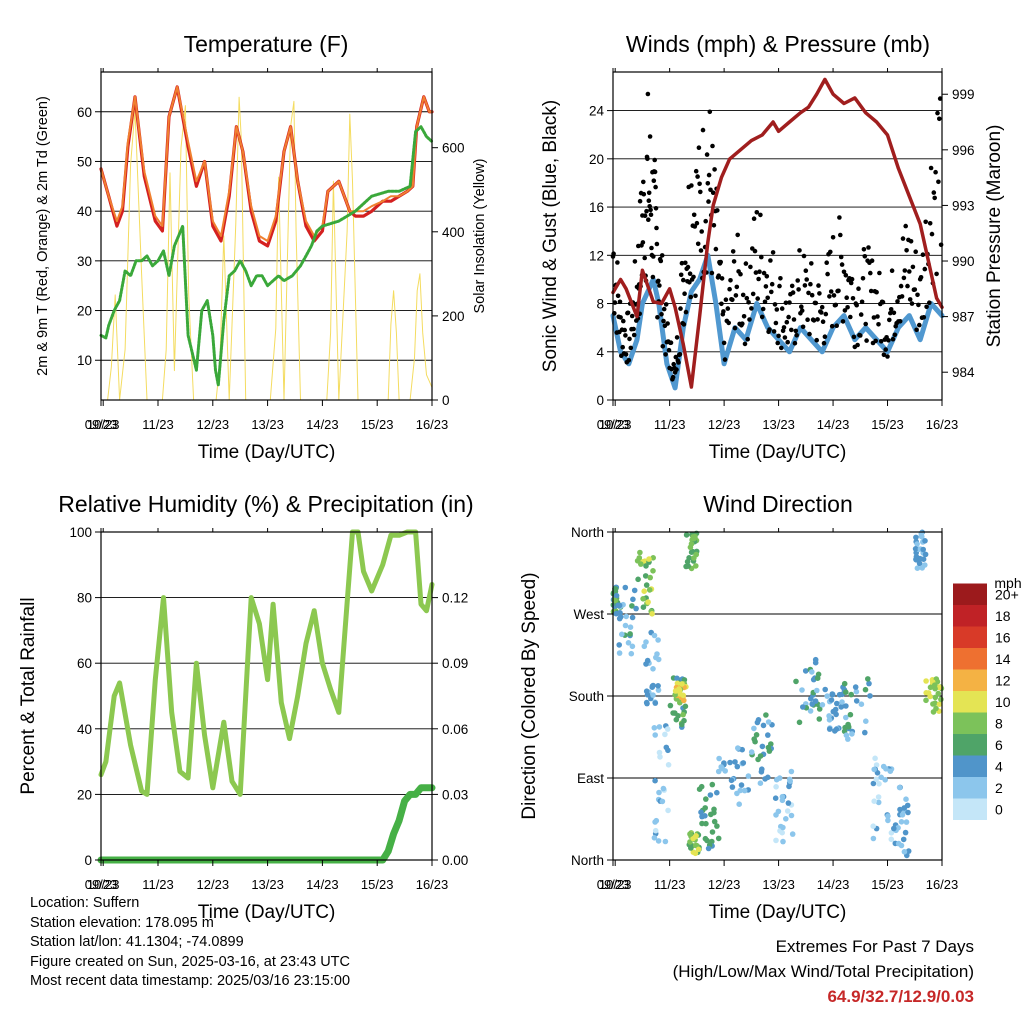 This screenshot has width=1024, height=1024. Describe the element at coordinates (455, 729) in the screenshot. I see `humidity-ytick-right-label: 0.06` at that location.